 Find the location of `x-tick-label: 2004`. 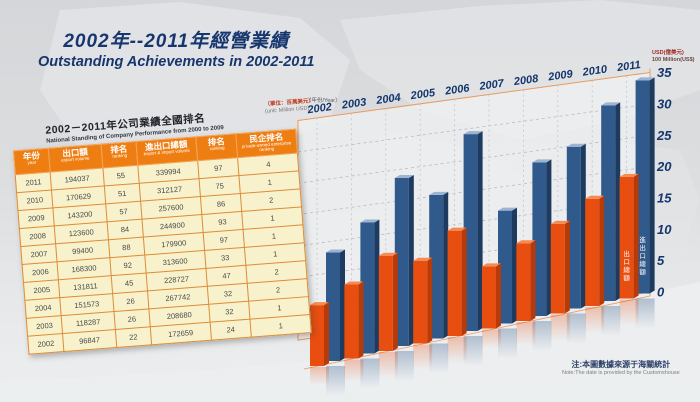

x-tick-label: 2004 is located at coordinates (388, 99).